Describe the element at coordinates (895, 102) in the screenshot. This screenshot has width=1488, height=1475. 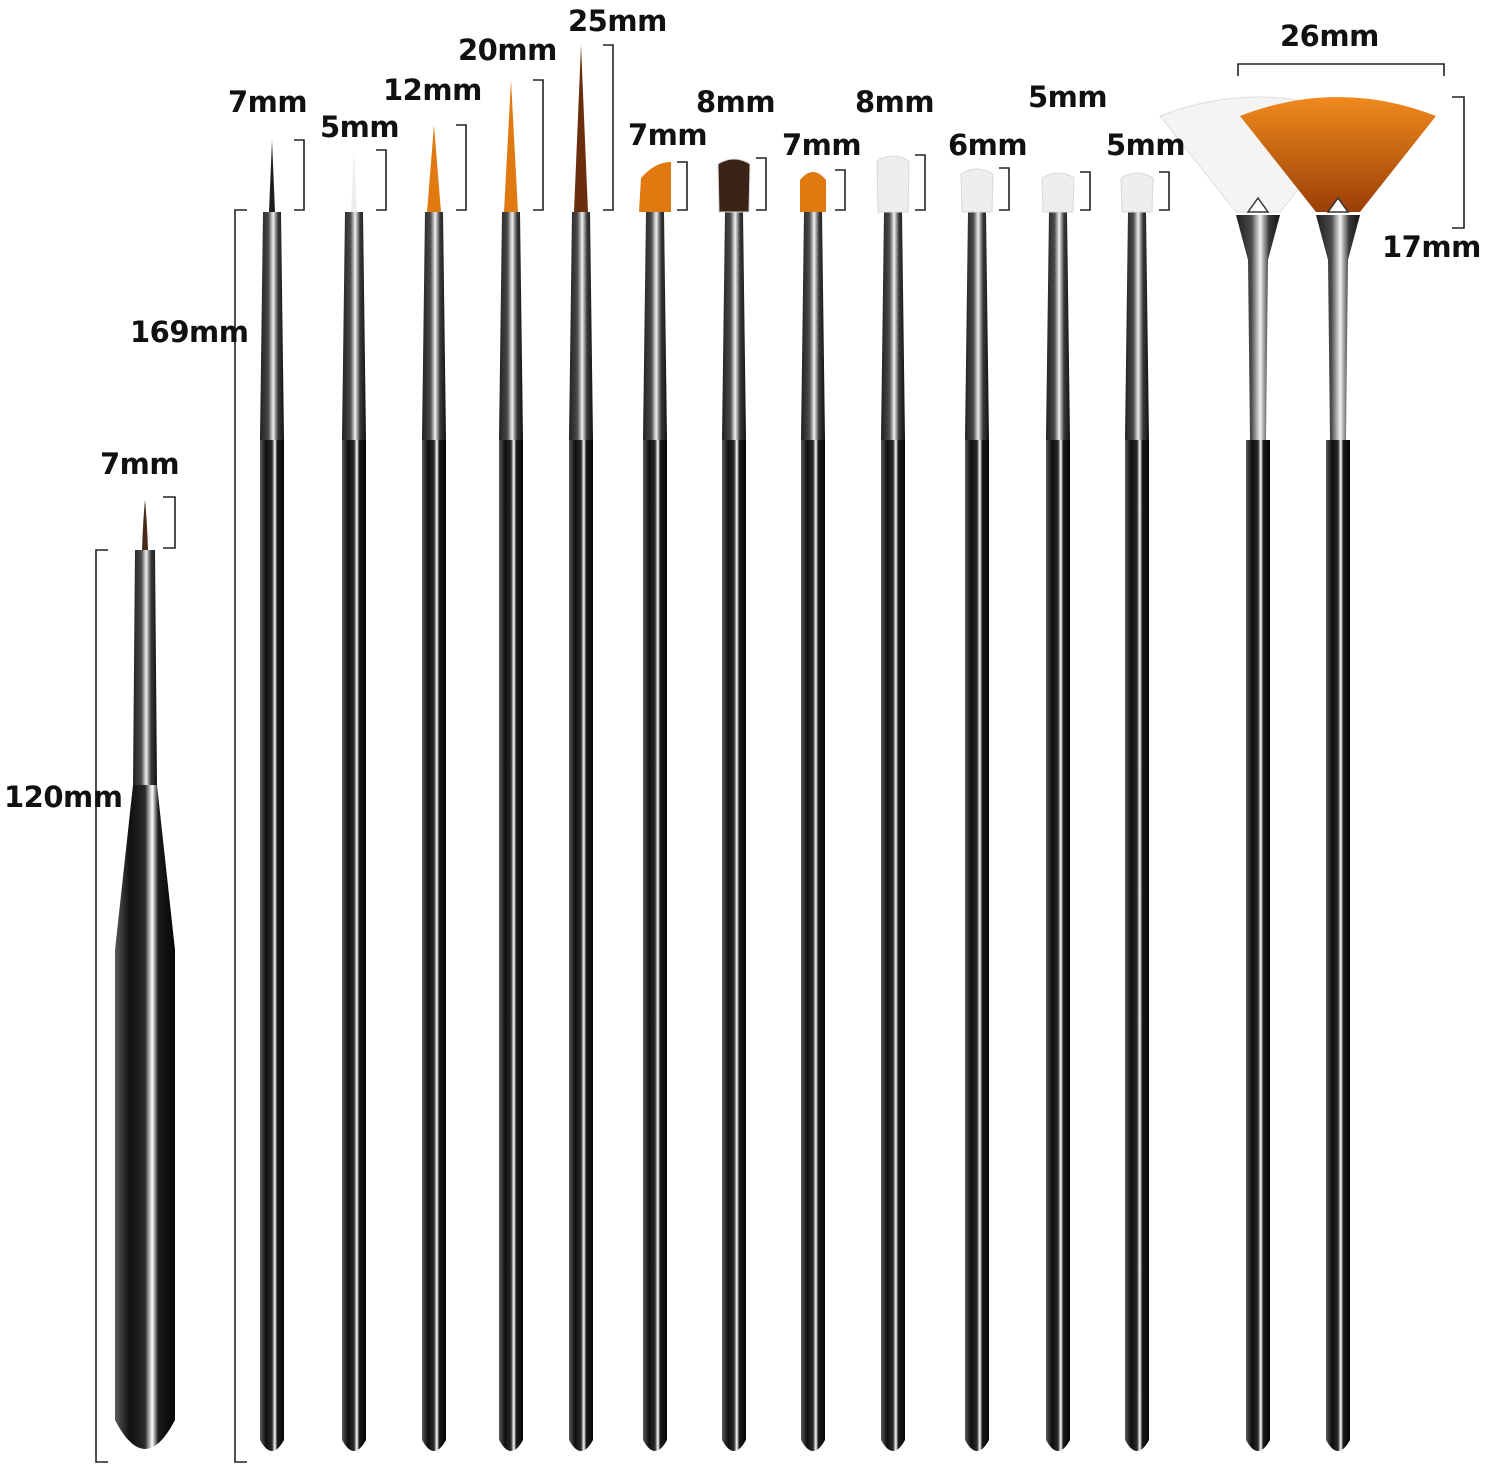
I see `label-tip-9: 8mm` at that location.